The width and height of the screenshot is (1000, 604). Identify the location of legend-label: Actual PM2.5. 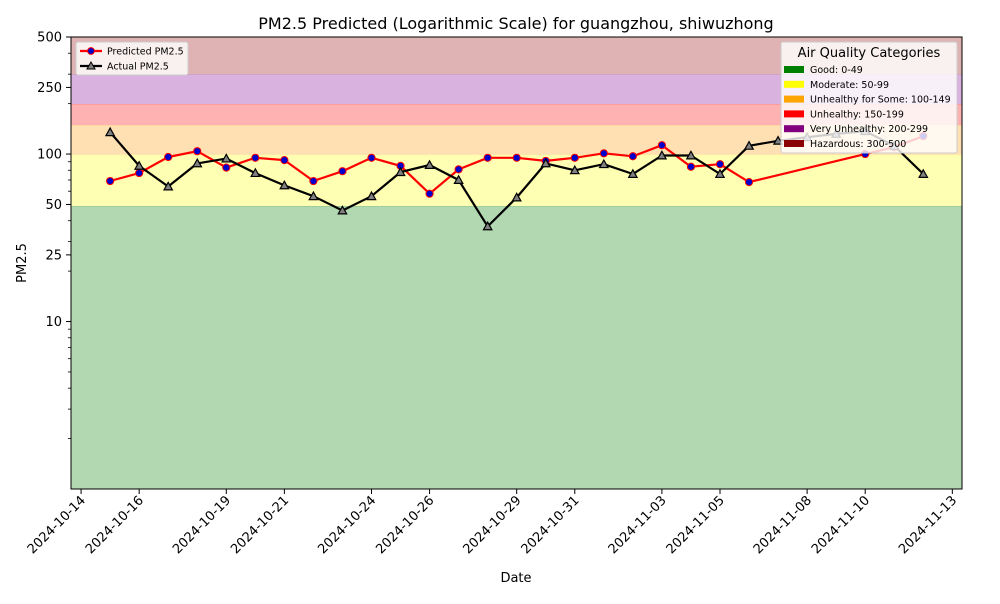
(138, 67).